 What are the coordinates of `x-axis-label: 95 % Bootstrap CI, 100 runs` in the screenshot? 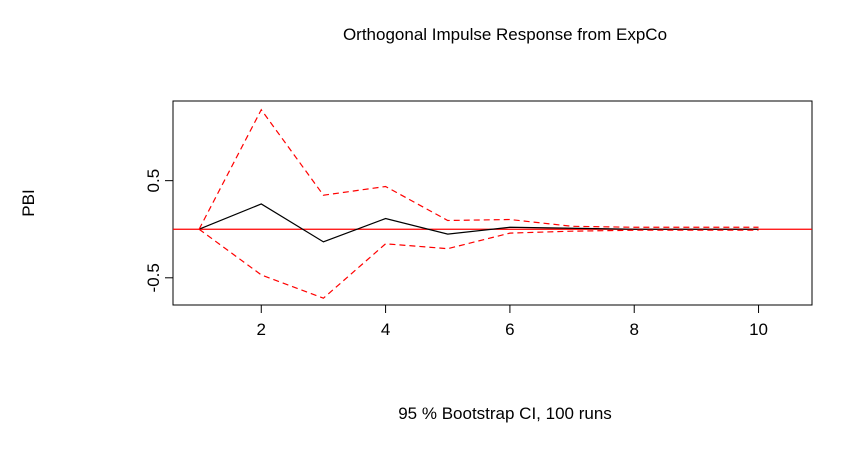 It's located at (505, 413).